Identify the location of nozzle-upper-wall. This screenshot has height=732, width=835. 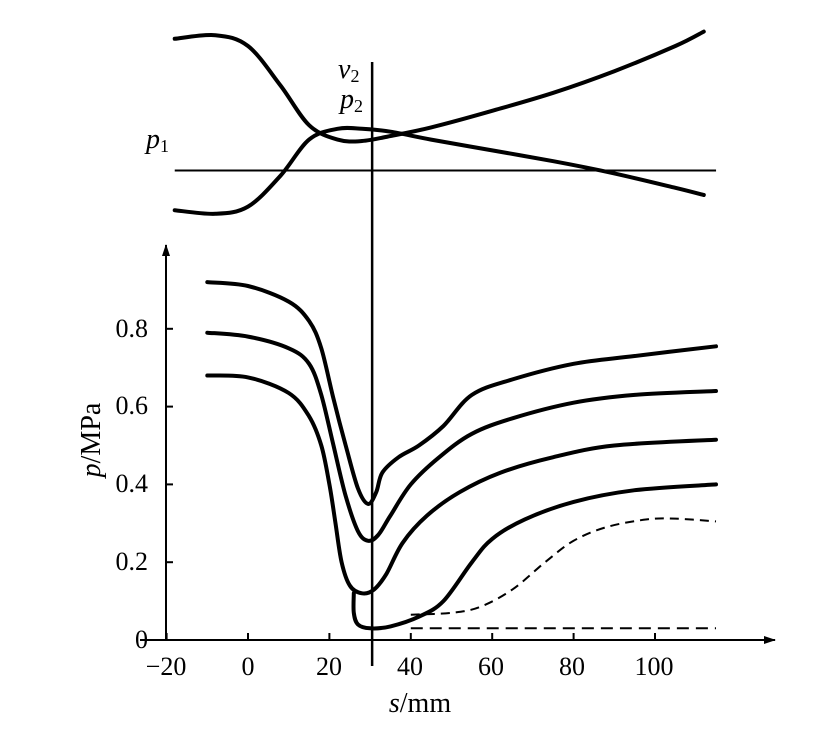
(439, 86).